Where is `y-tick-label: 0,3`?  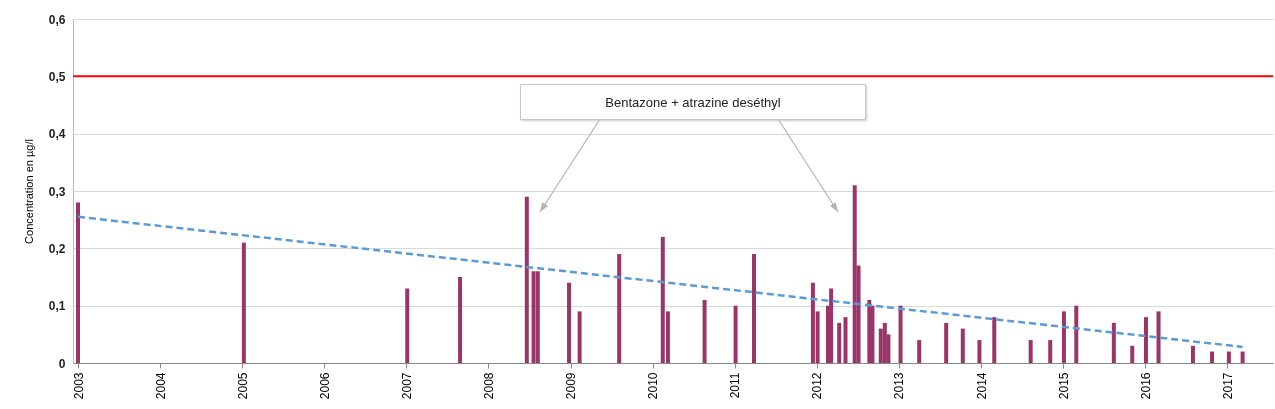 y-tick-label: 0,3 is located at coordinates (57, 191).